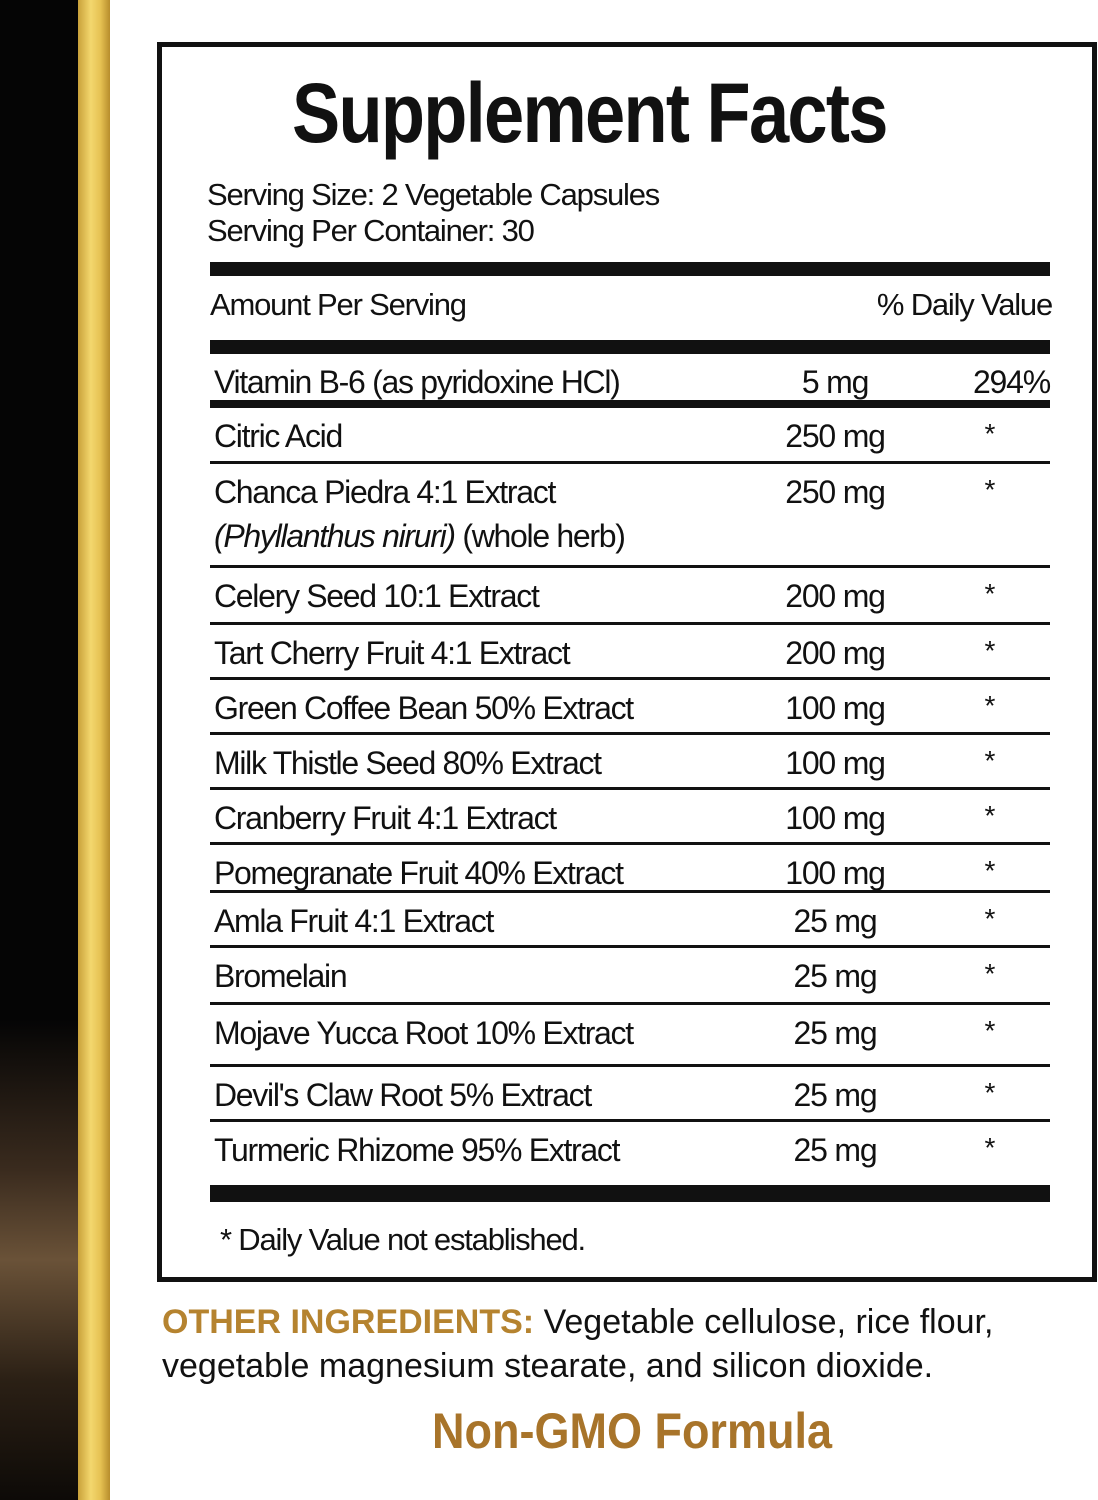  I want to click on table-row: Citric Acid 250 mg *, so click(630, 436).